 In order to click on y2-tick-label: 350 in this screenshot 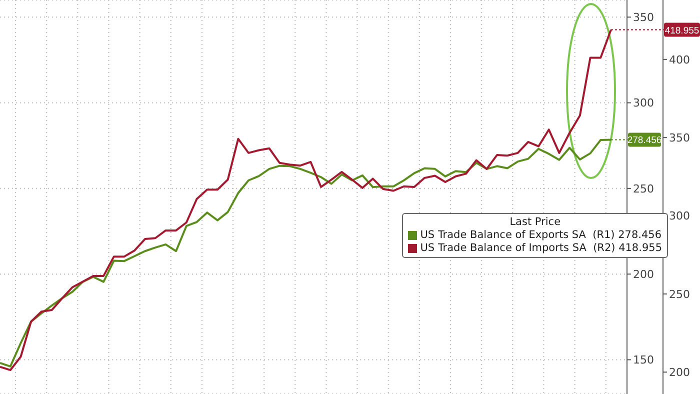, I will do `click(679, 137)`.